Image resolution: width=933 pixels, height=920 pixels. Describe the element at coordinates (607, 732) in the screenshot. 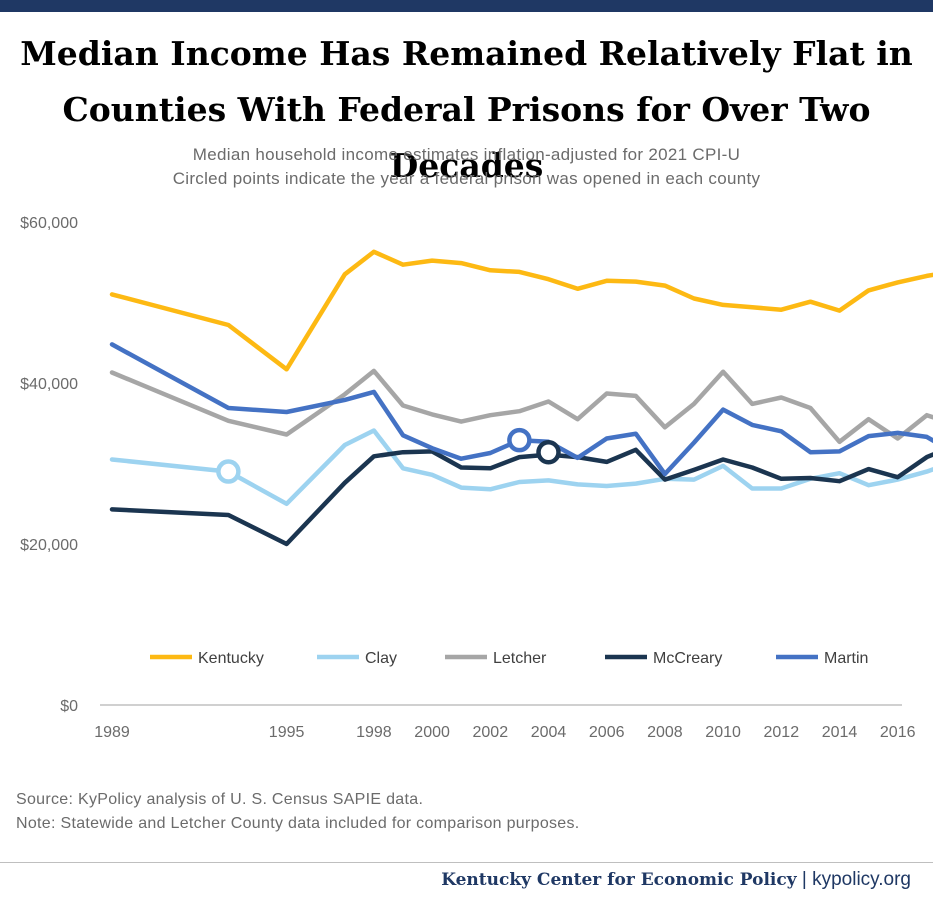

I see `x-tick-label: 2006` at that location.